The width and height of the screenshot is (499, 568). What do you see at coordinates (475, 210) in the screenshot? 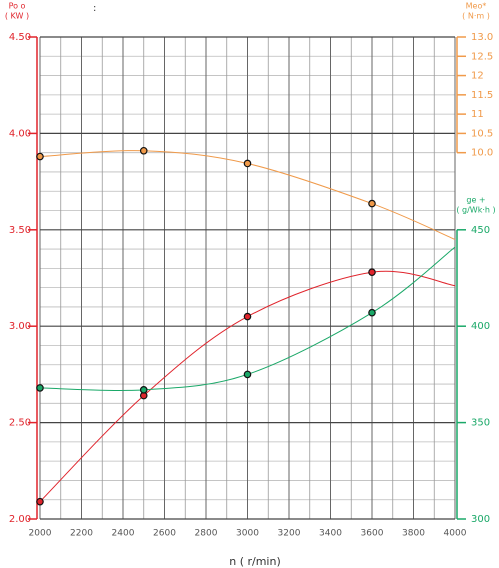
I see `axis-unit: ( g/Wk·h )` at bounding box center [475, 210].